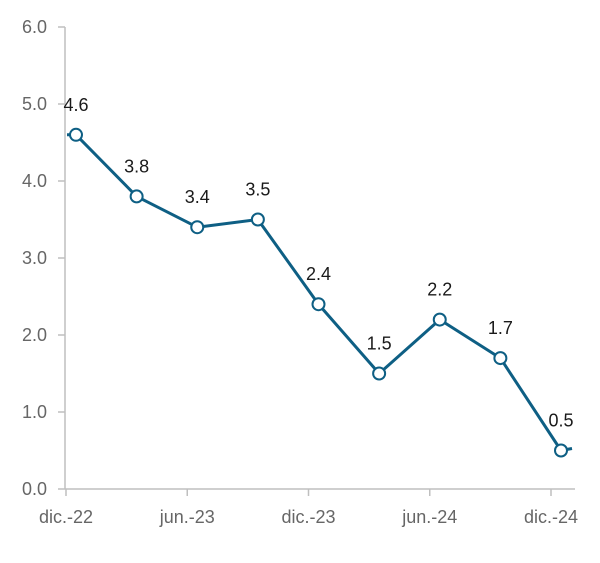 The image size is (600, 563). I want to click on data-label: 1.5, so click(379, 344).